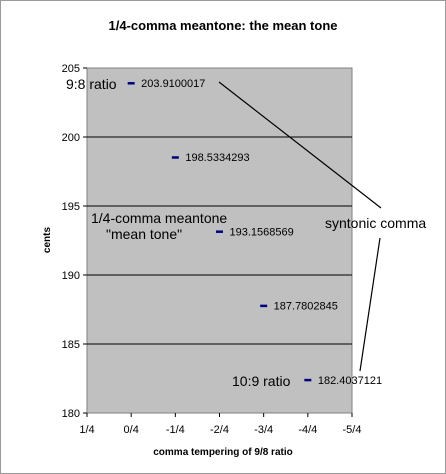 This screenshot has width=446, height=474. Describe the element at coordinates (91, 84) in the screenshot. I see `annotation-9-8-ratio: 9:8 ratio` at that location.